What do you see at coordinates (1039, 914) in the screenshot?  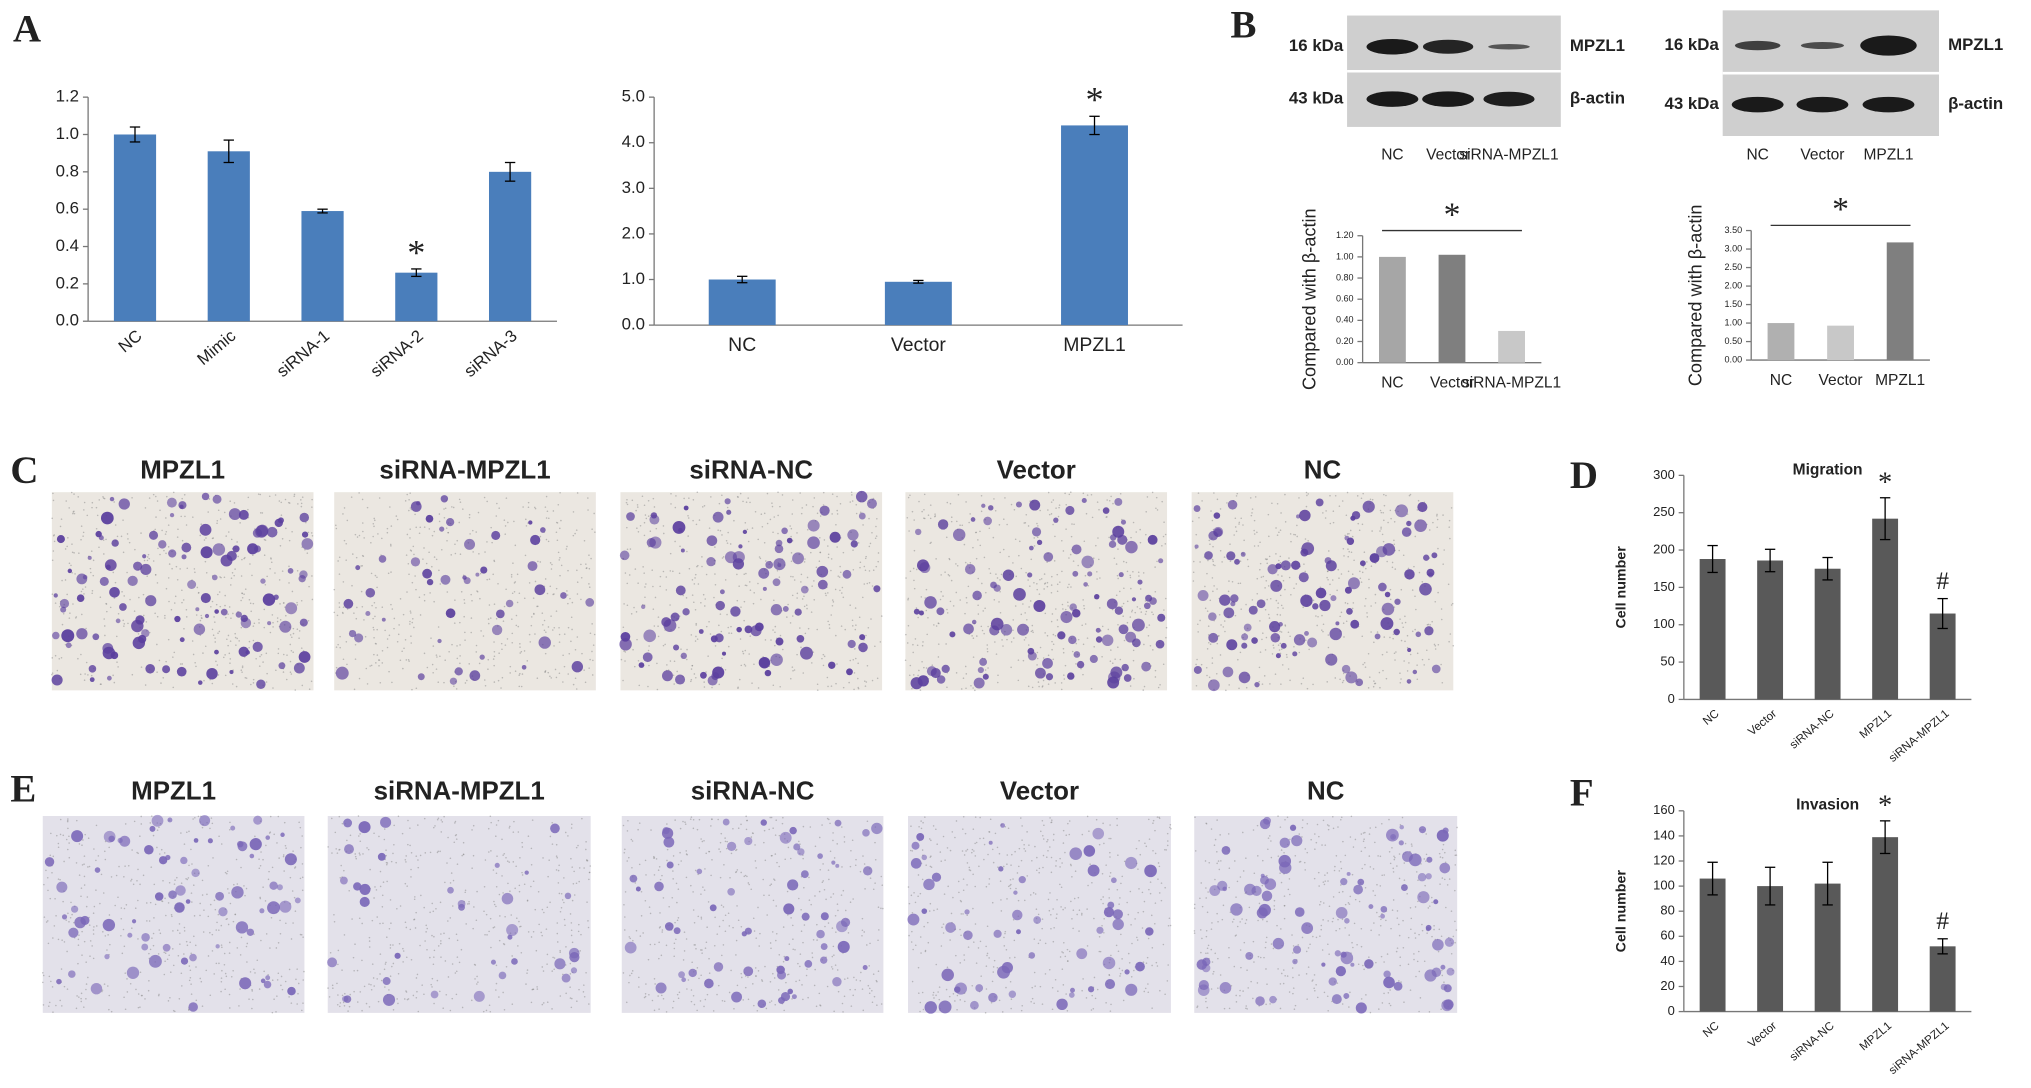 I see `micrograph-background` at bounding box center [1039, 914].